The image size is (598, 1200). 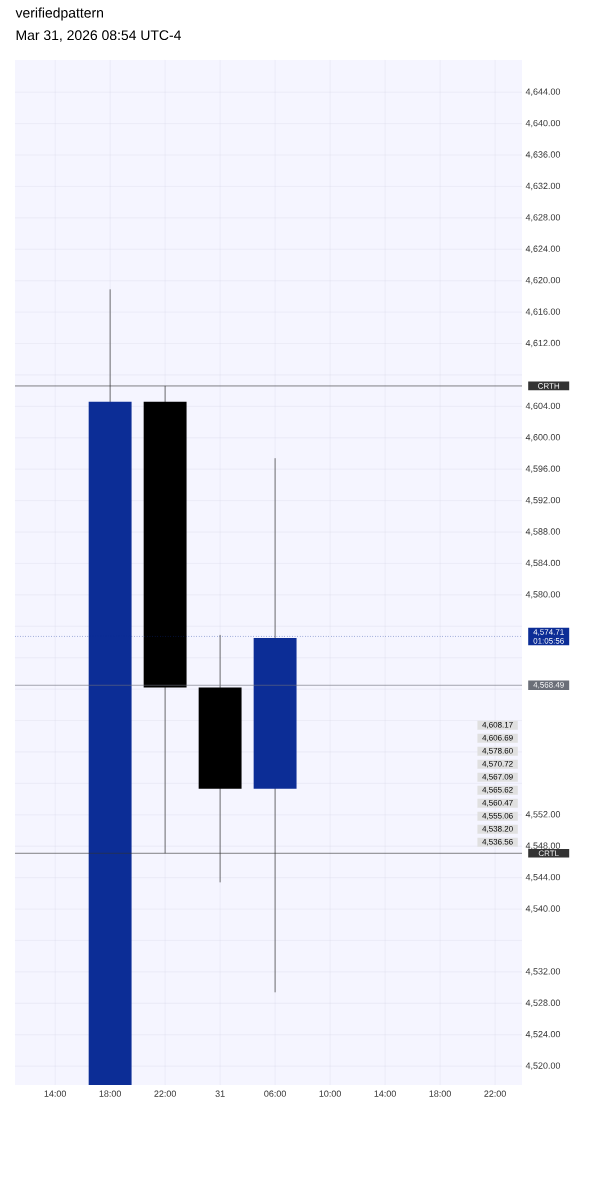 What do you see at coordinates (543, 909) in the screenshot?
I see `y-tick-label: 4,540.00` at bounding box center [543, 909].